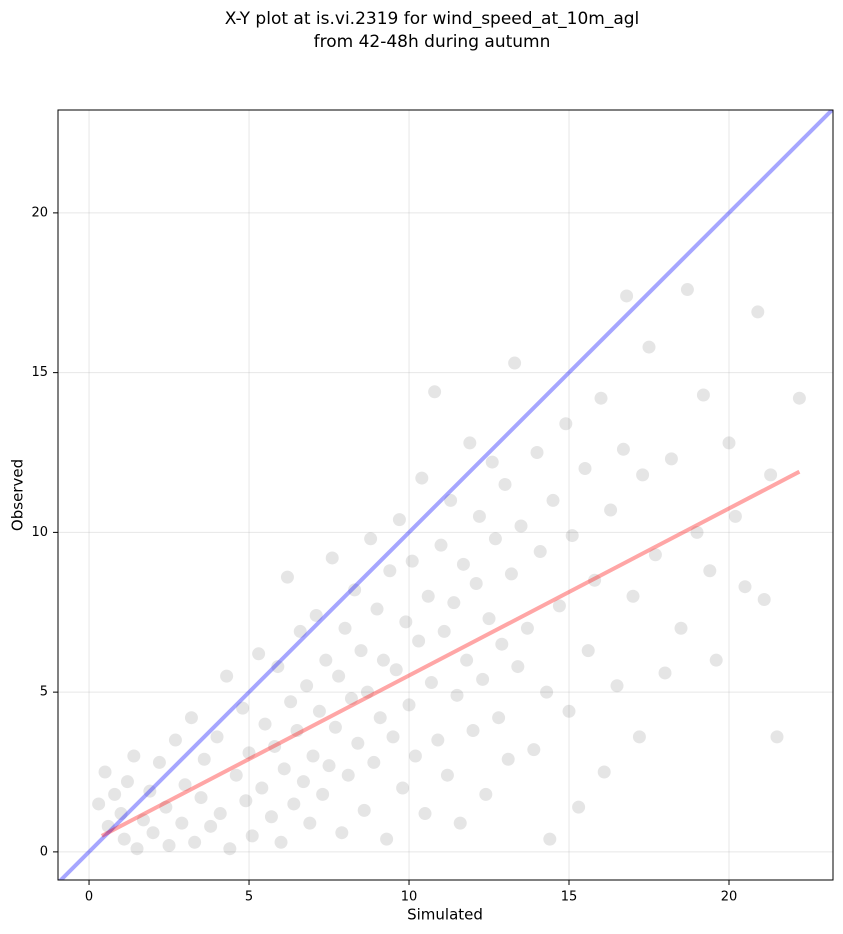  What do you see at coordinates (432, 42) in the screenshot?
I see `chart-title: from 42-48h during autumn` at bounding box center [432, 42].